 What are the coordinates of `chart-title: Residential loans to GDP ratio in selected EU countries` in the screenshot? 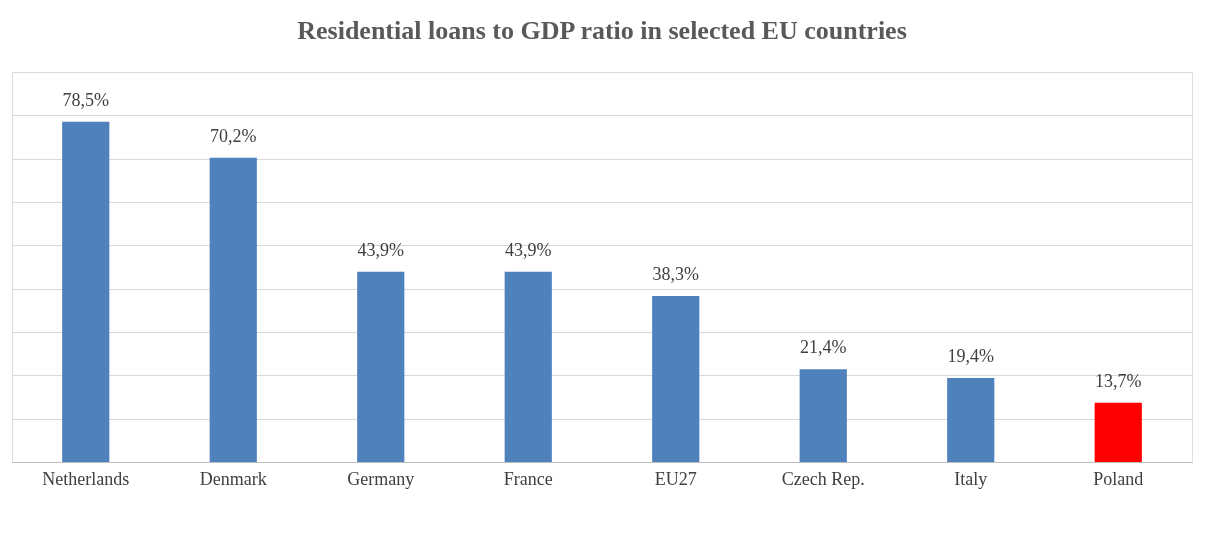 It's located at (602, 30).